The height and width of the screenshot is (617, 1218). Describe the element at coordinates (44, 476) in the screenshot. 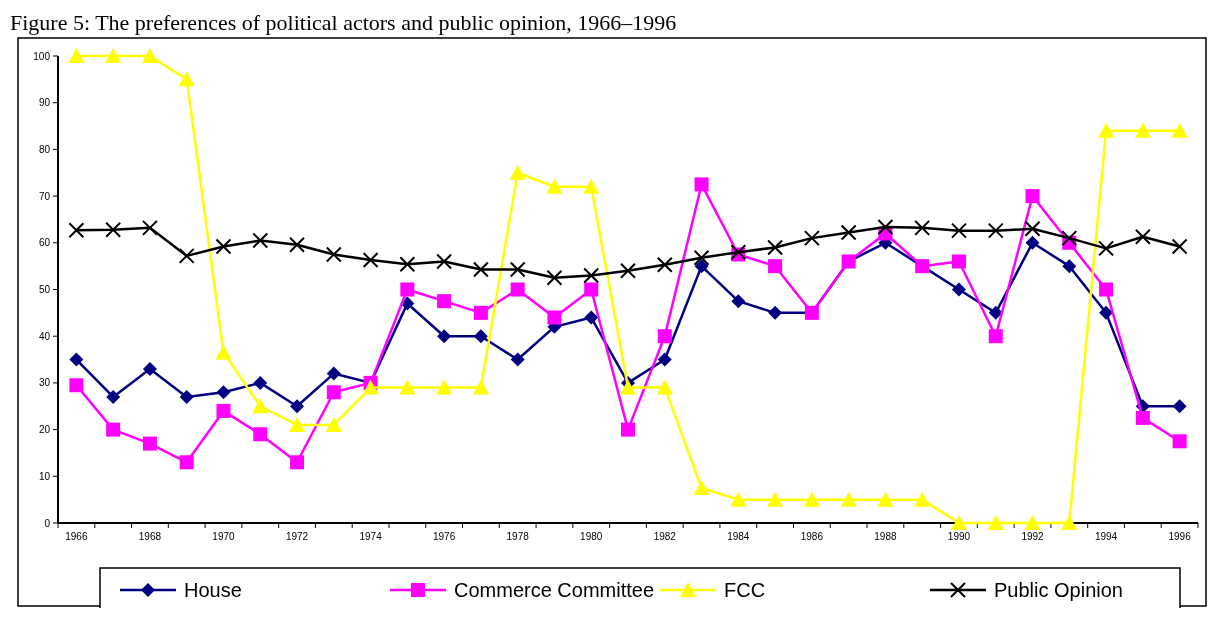

I see `y-tick-label: 10` at that location.